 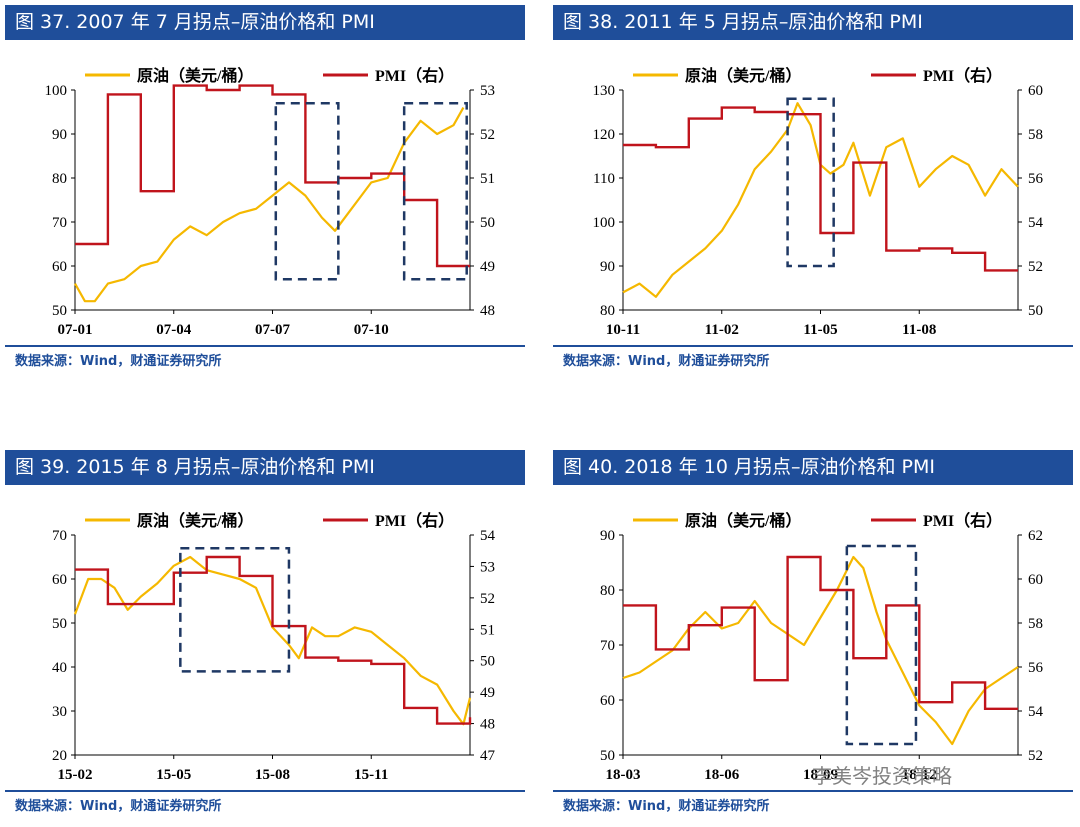 What do you see at coordinates (59, 712) in the screenshot?
I see `left-tick-label: 30` at bounding box center [59, 712].